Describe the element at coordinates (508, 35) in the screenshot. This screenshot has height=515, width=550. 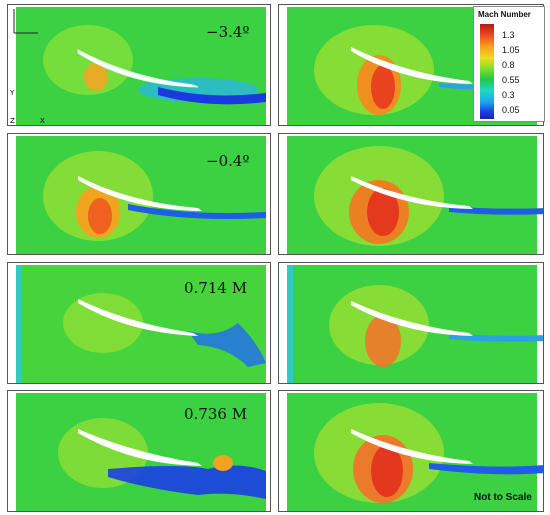
I see `legend-tick: 1.3` at that location.